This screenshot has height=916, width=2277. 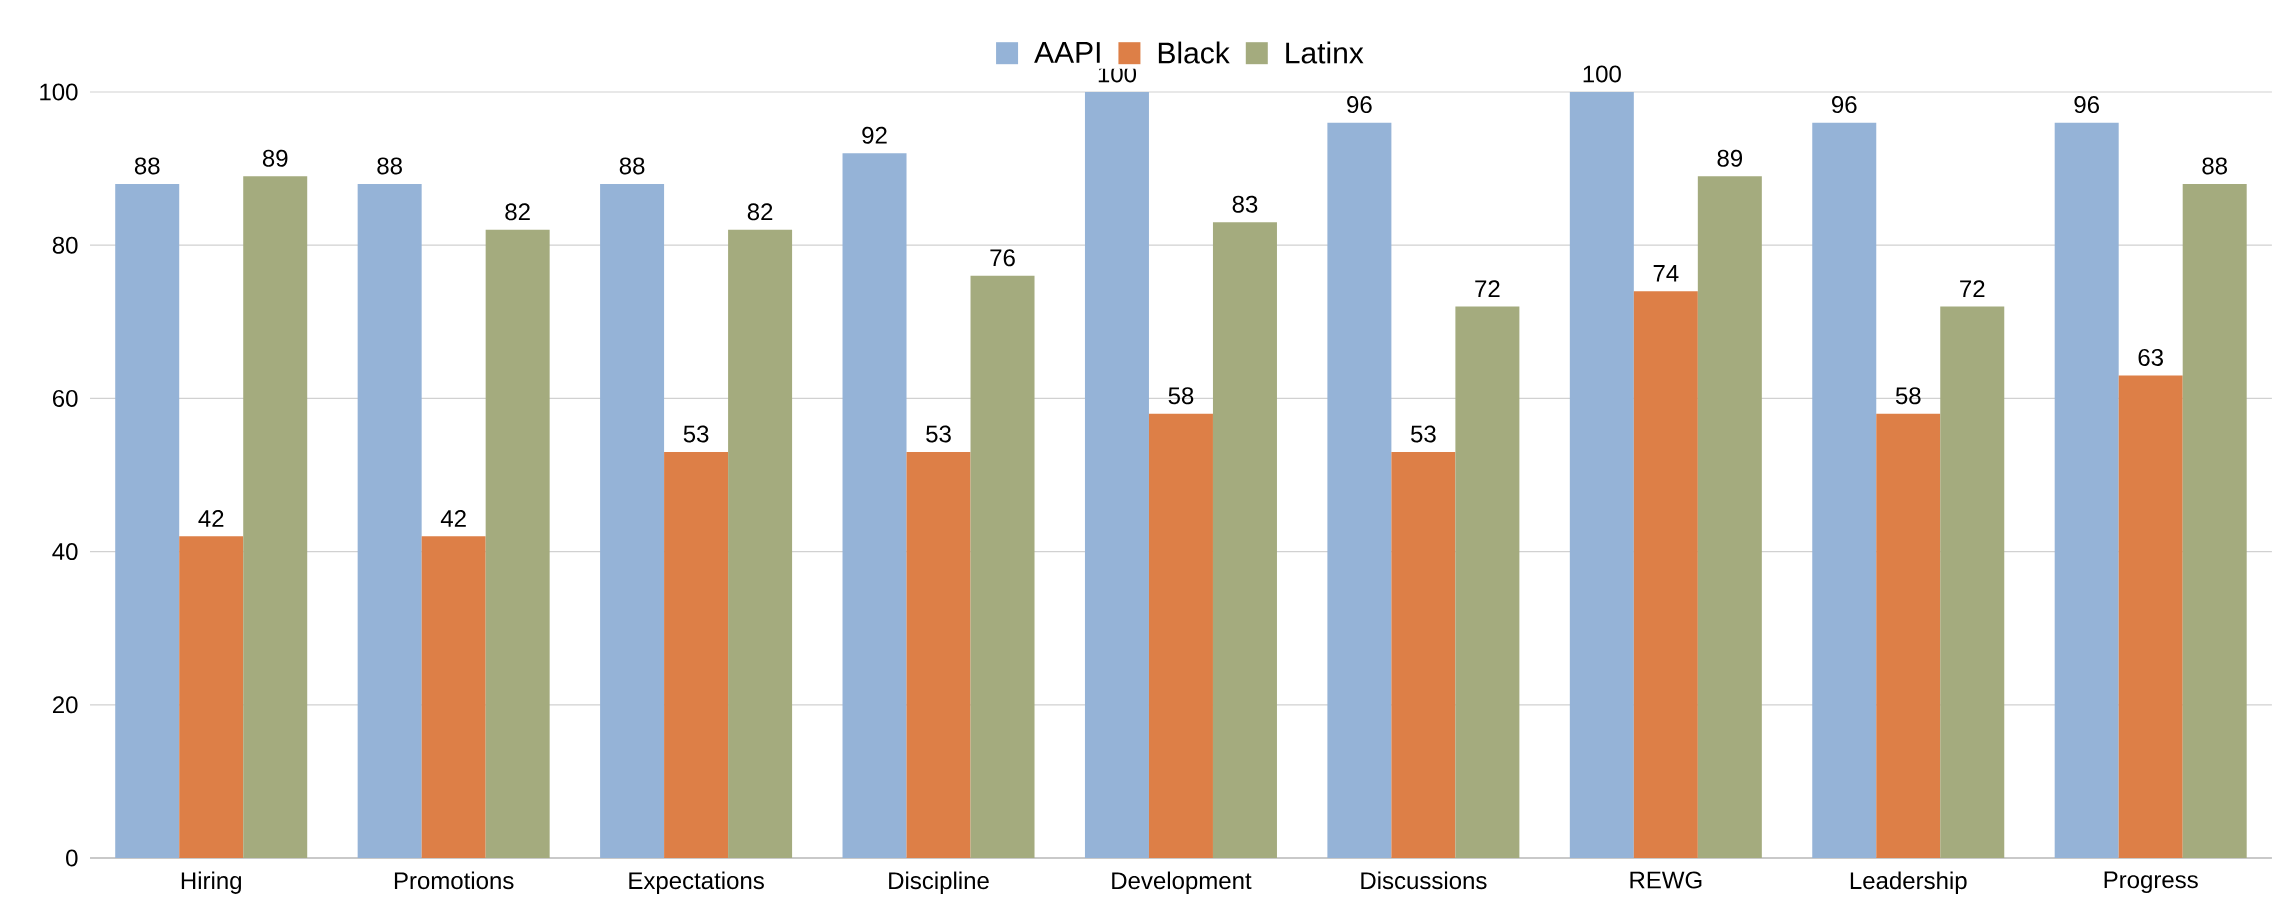 What do you see at coordinates (1666, 880) in the screenshot?
I see `x-tick-label: REWG` at bounding box center [1666, 880].